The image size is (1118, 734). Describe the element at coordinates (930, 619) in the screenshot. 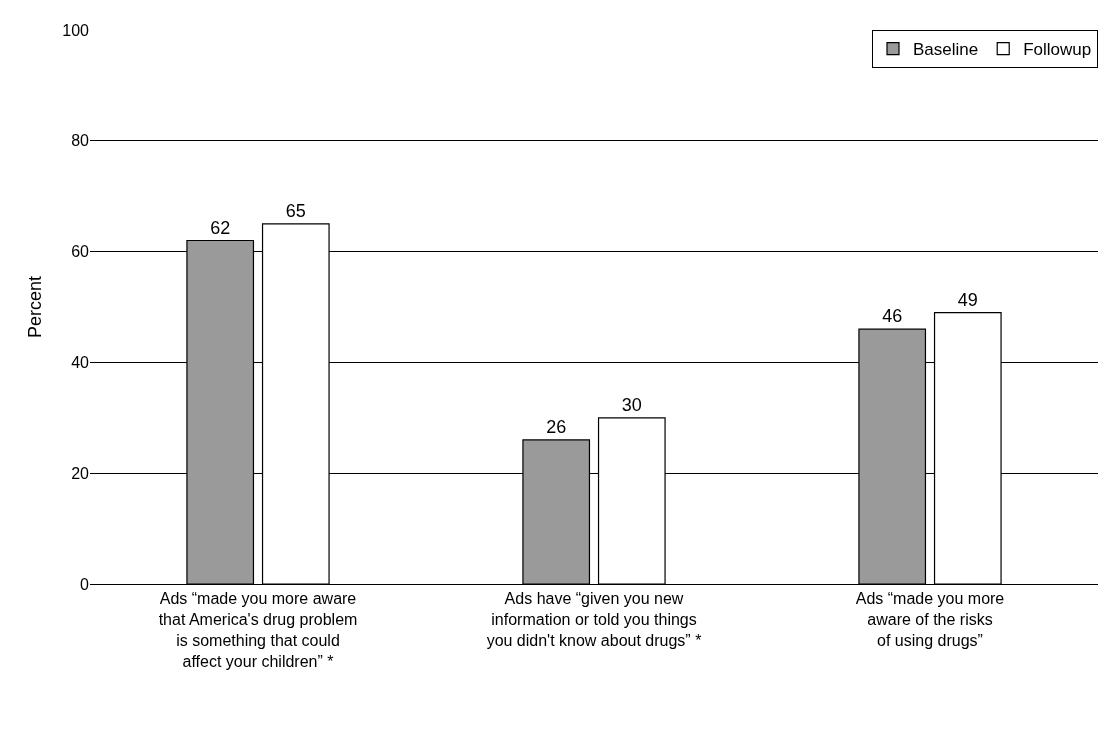

I see `x-tick-label: Ads “made you more aware of the risks of using drugs”` at that location.